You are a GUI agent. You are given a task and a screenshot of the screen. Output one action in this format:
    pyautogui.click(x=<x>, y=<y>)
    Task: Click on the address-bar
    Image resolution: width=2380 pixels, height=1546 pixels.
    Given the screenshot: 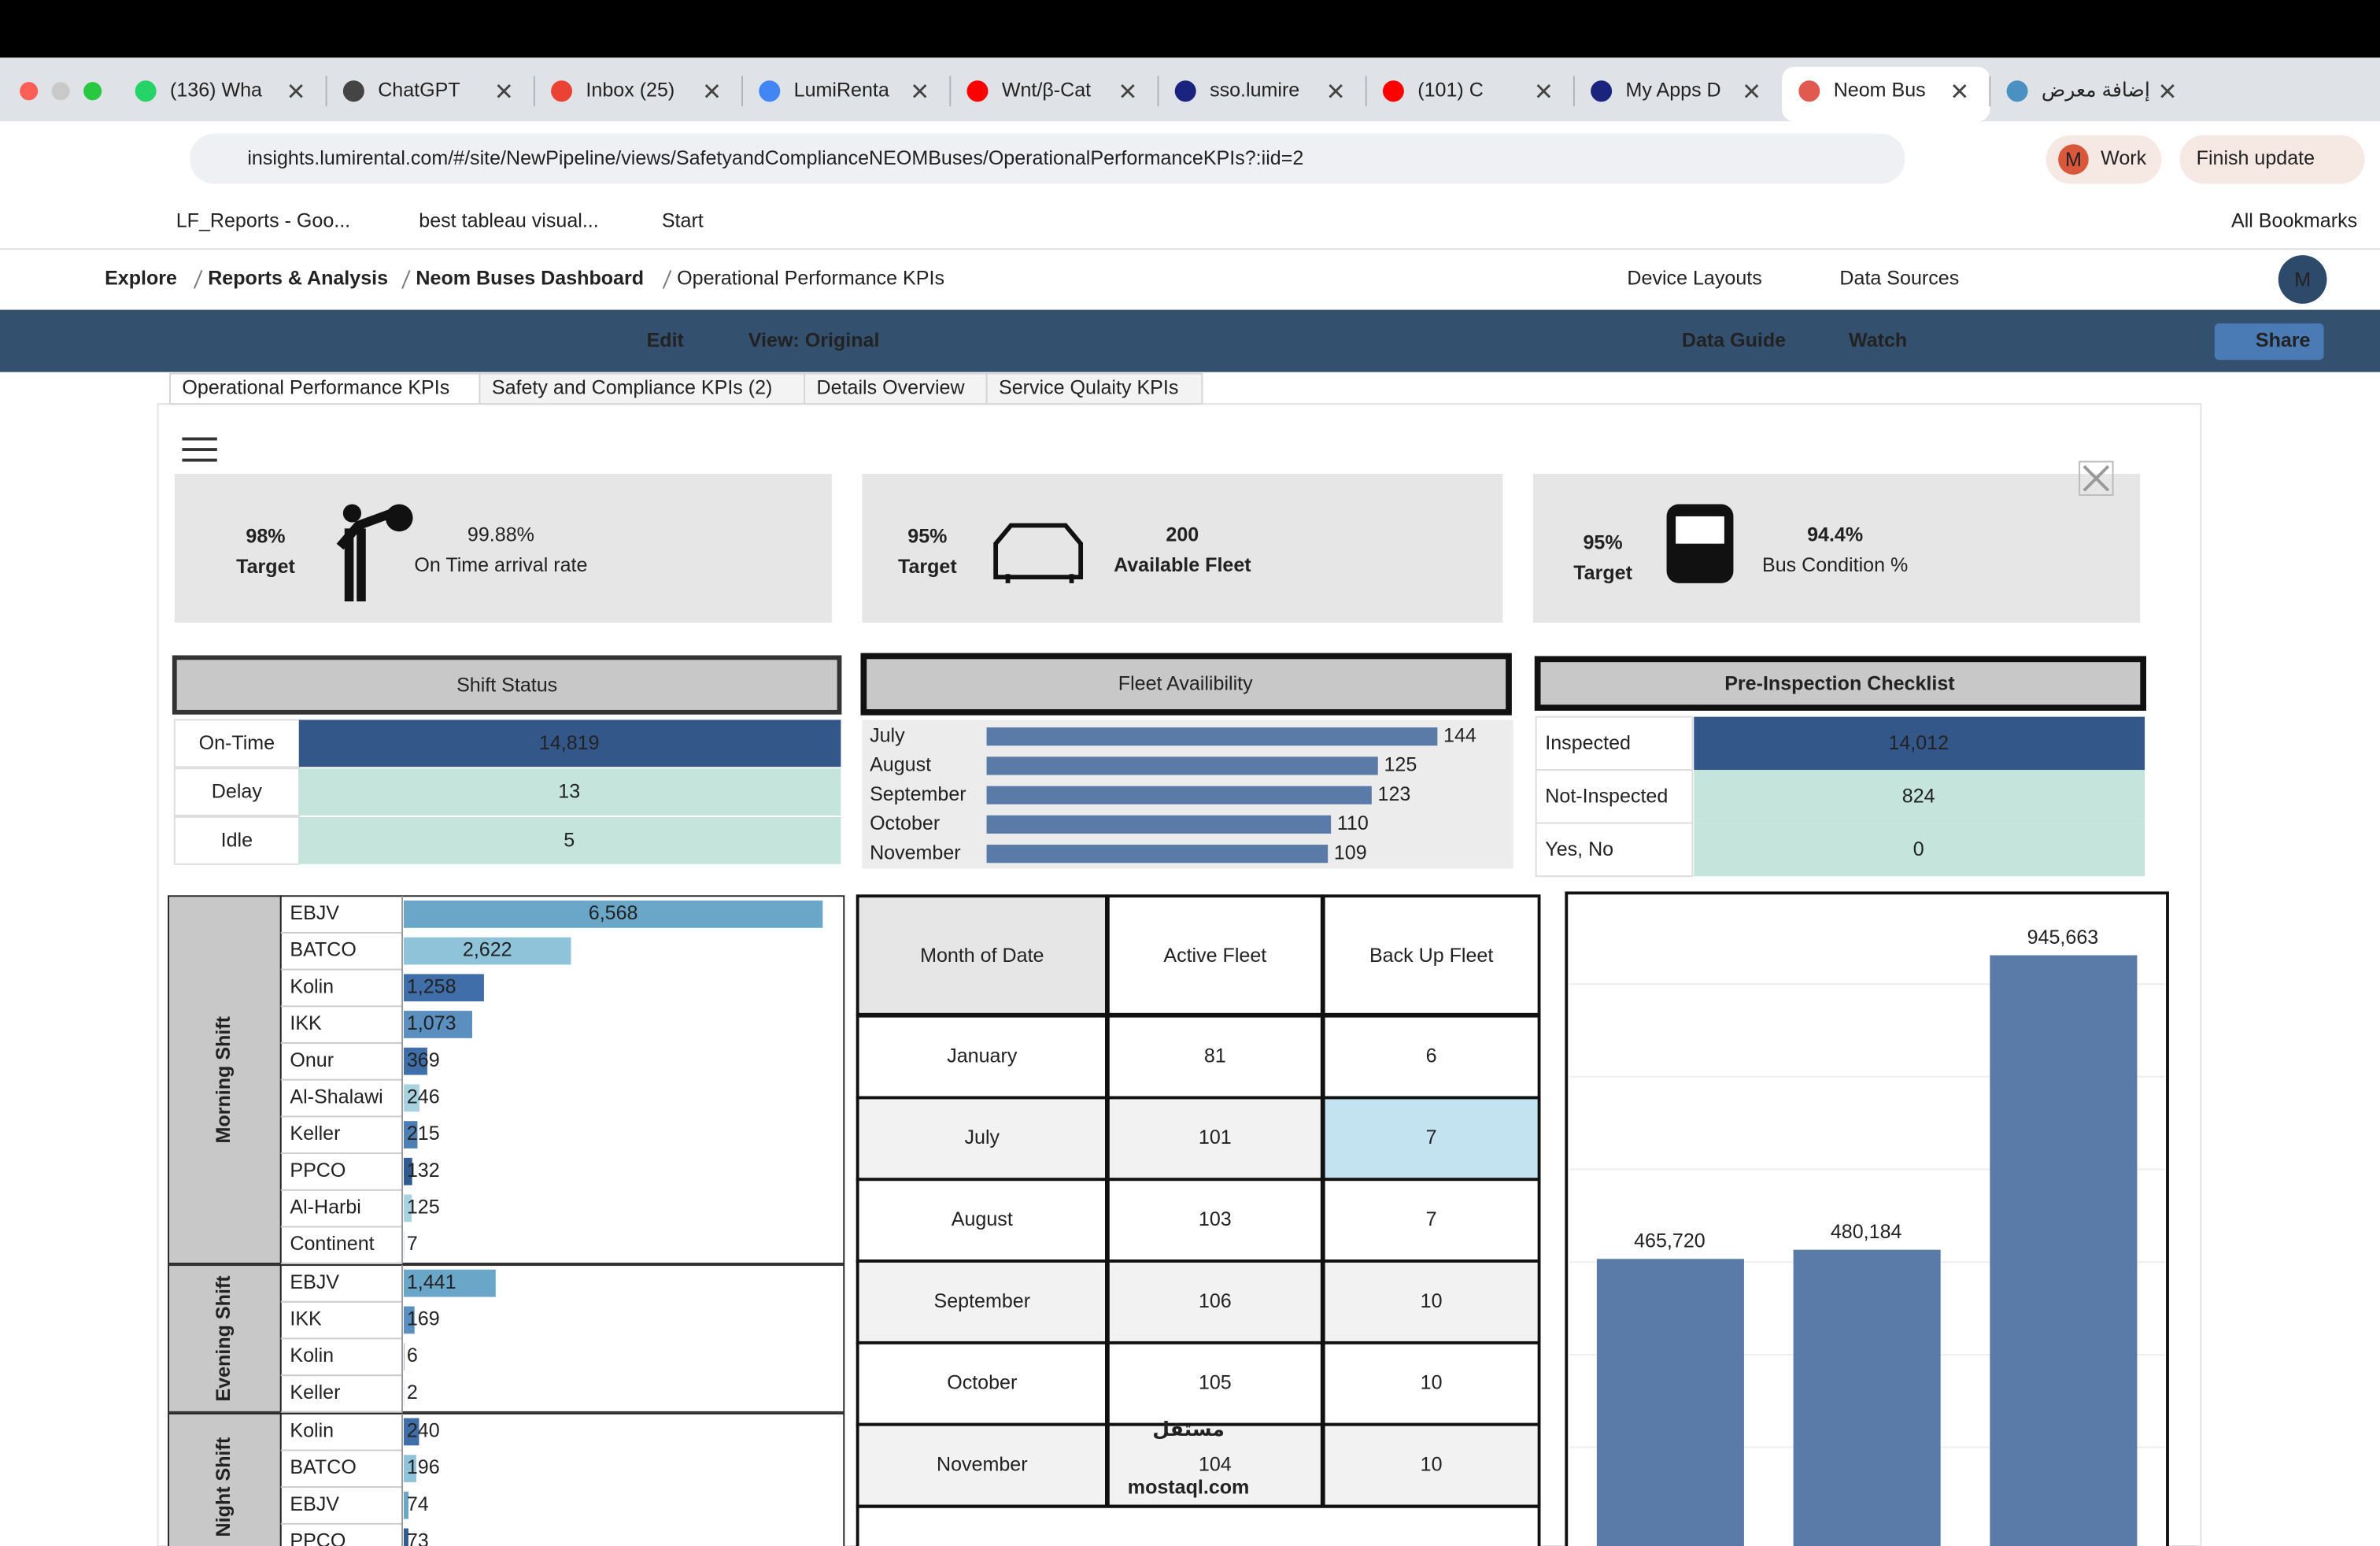 What is the action you would take?
    pyautogui.click(x=1047, y=158)
    